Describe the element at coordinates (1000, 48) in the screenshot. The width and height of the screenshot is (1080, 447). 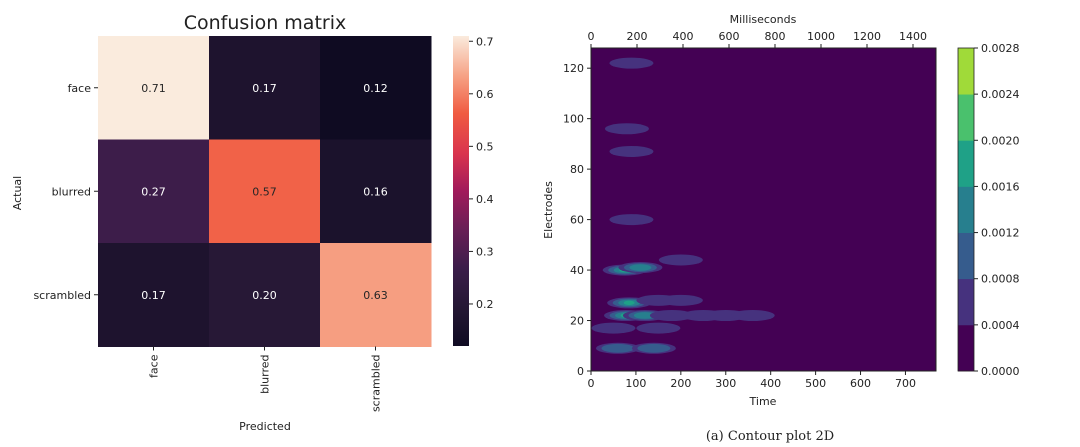
I see `ct-colorbar-tick-label: 0.0028` at that location.